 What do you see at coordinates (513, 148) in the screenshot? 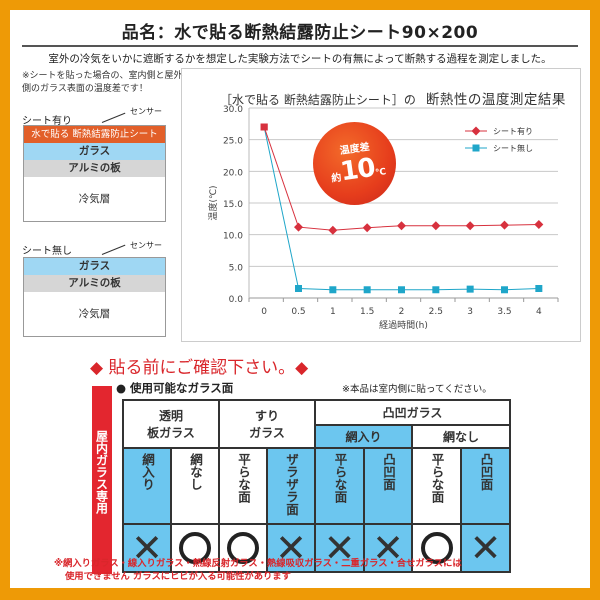
I see `legend-label: シート無し` at bounding box center [513, 148].